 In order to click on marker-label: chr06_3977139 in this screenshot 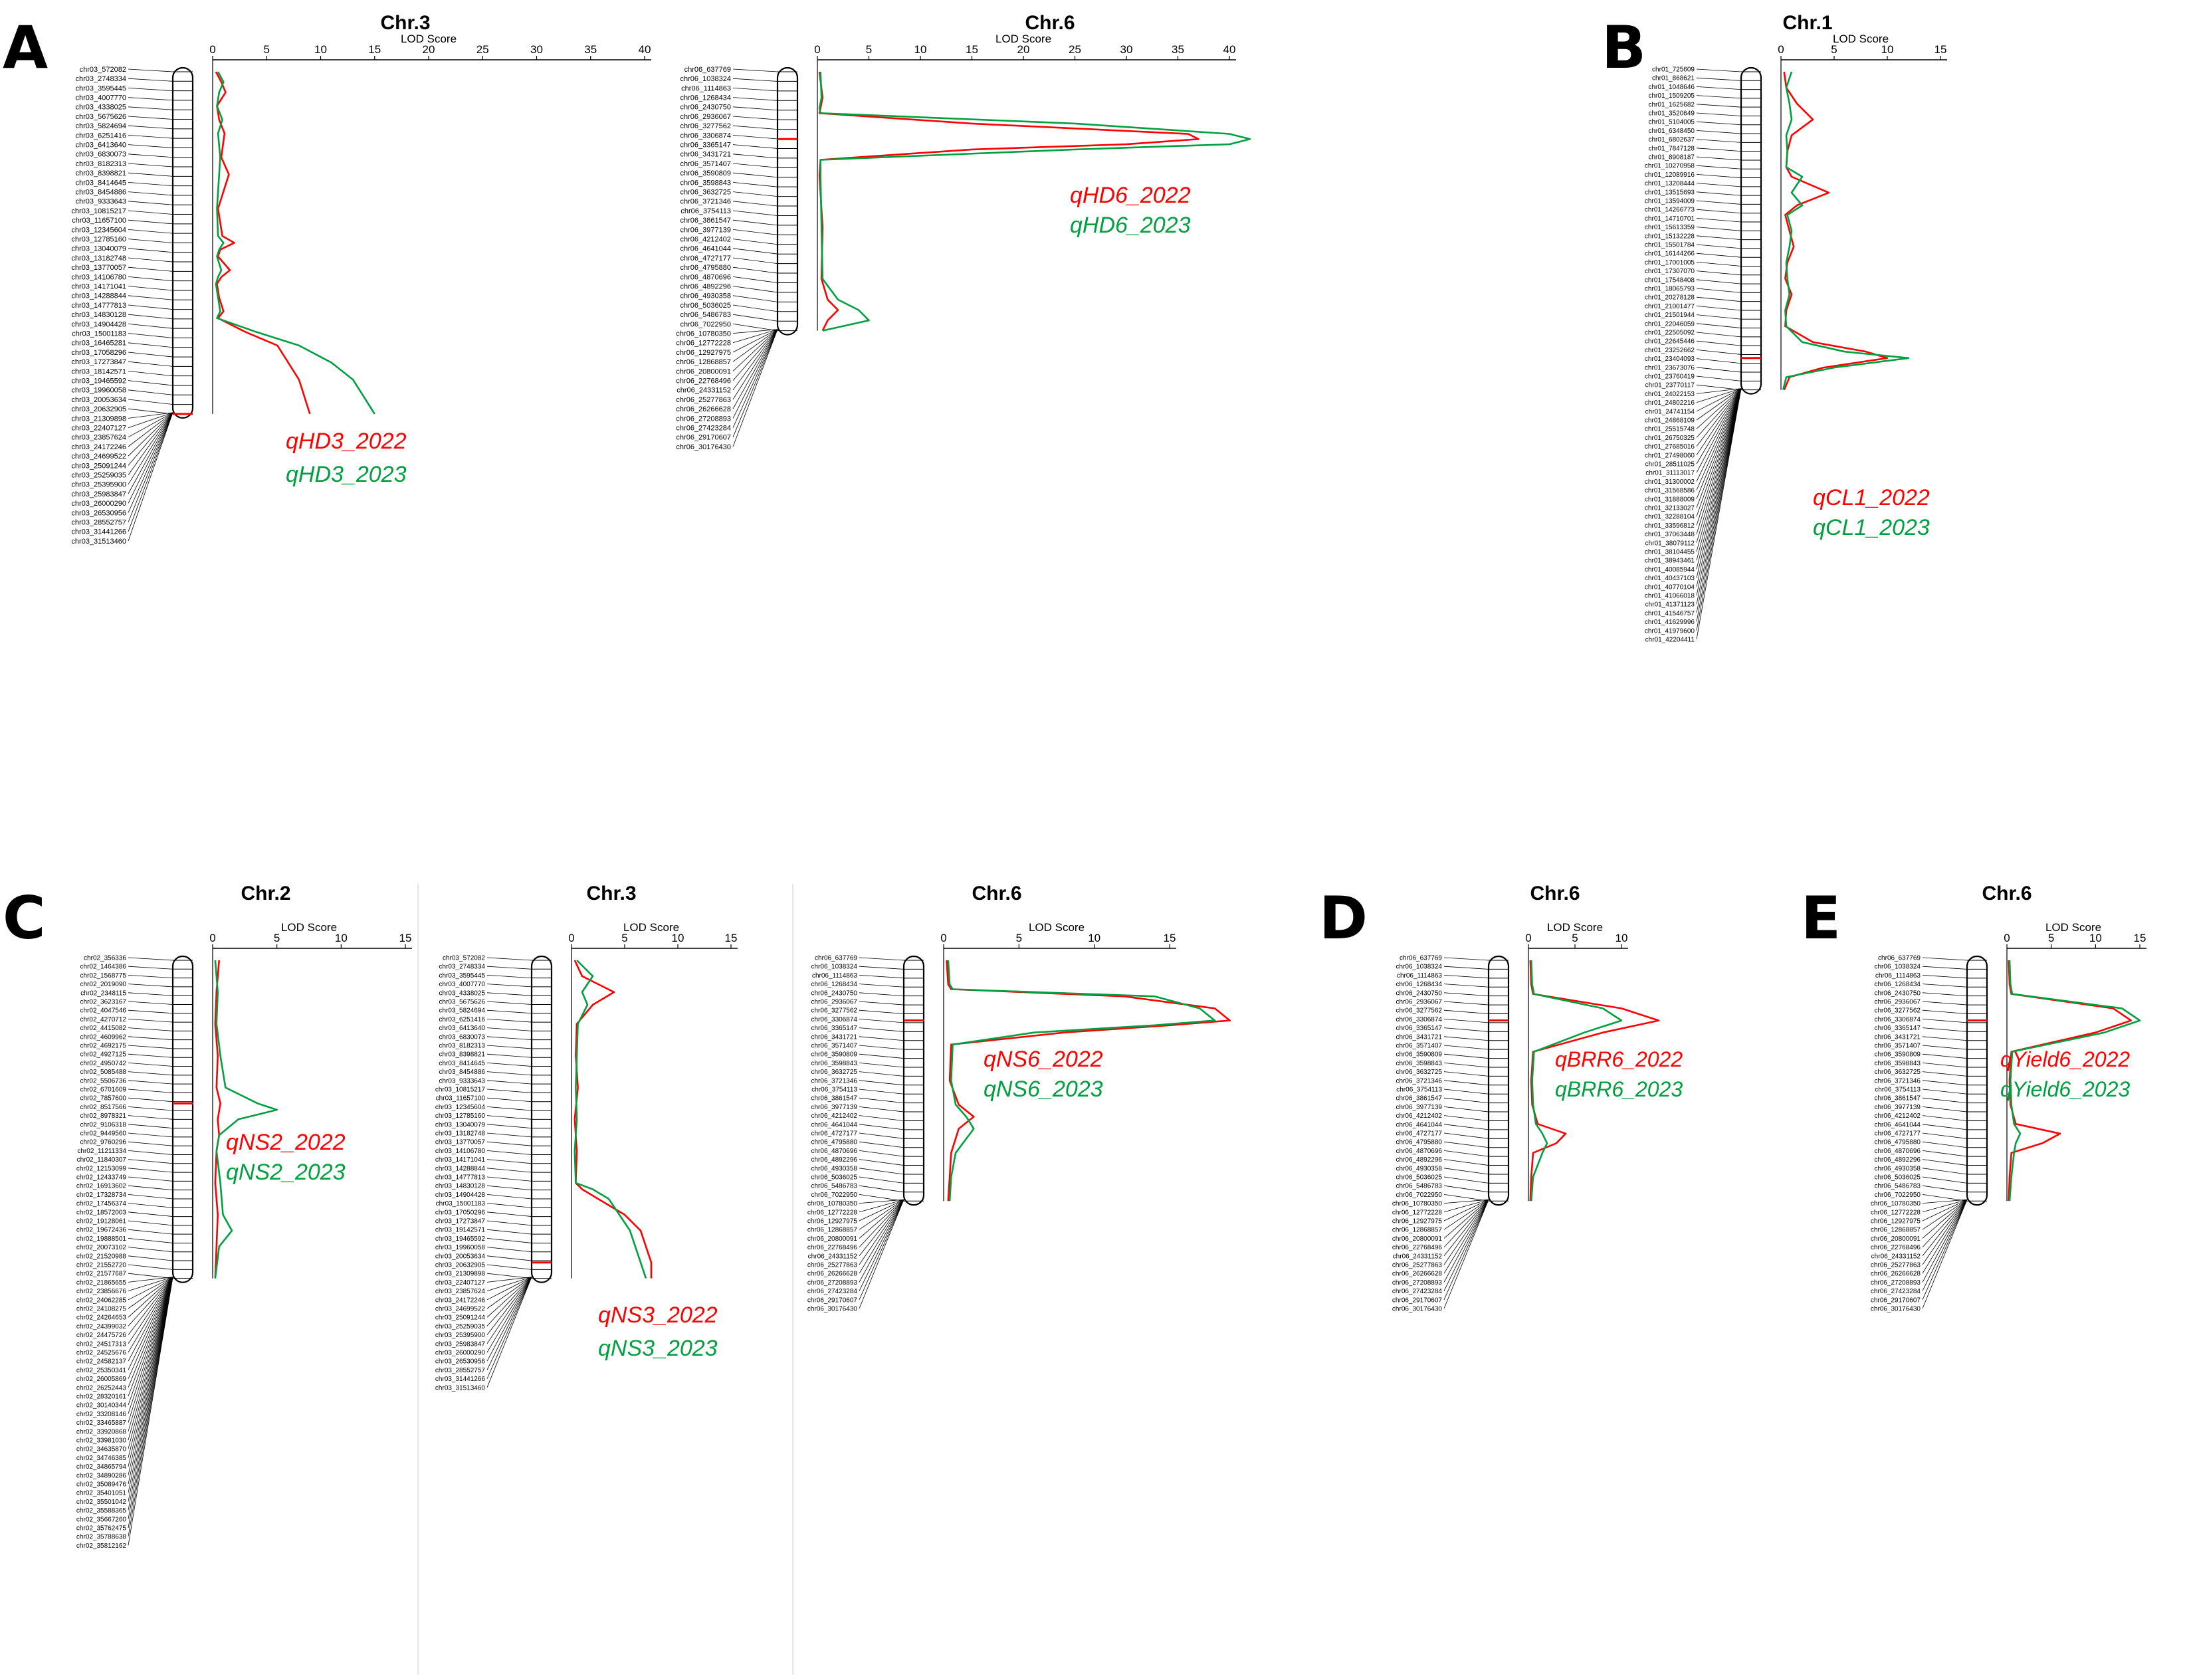, I will do `click(1419, 1107)`.